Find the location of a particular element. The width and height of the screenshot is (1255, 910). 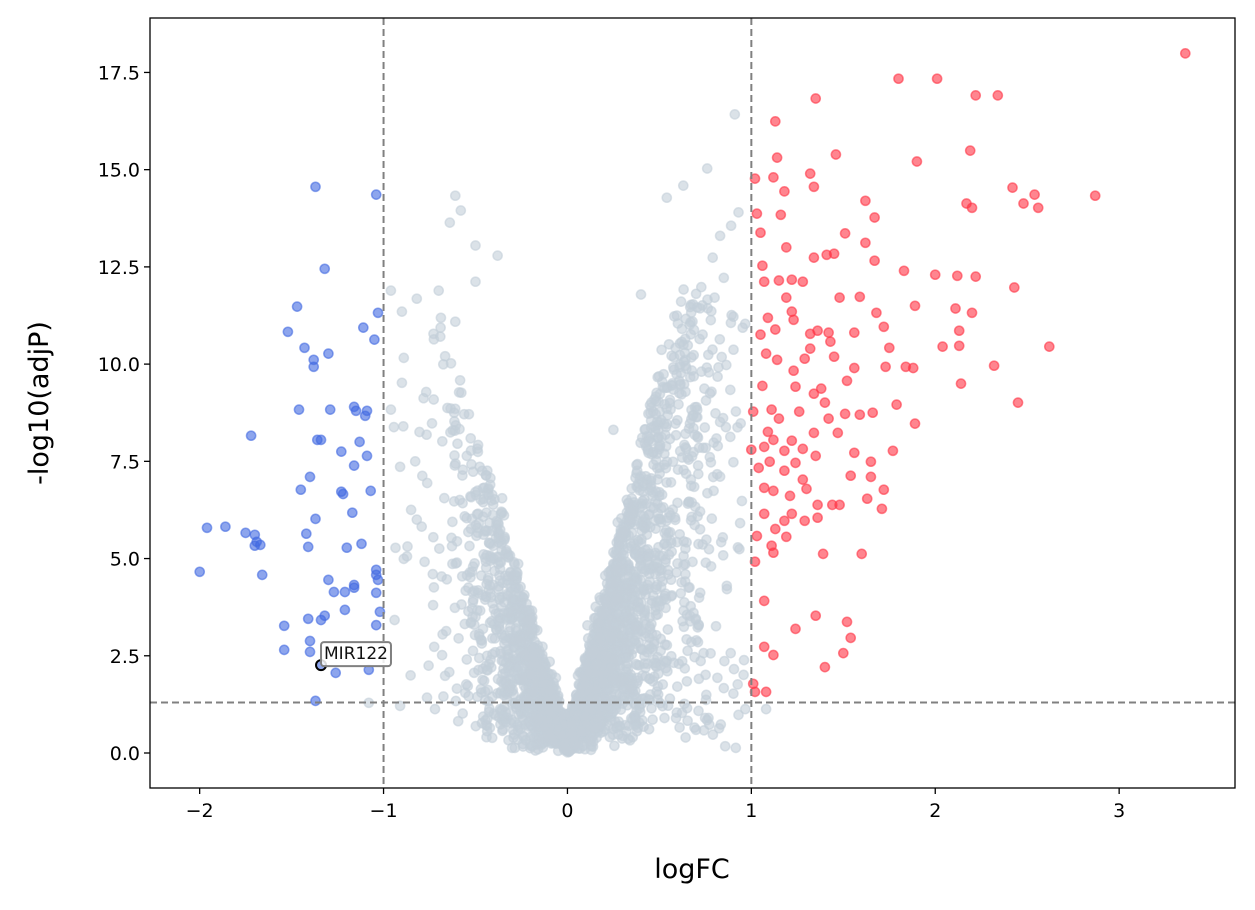

y-axis: 0.0 2.5 5.0 7.5 10.0 12.5 15.0 17.5 is located at coordinates (124, 413).